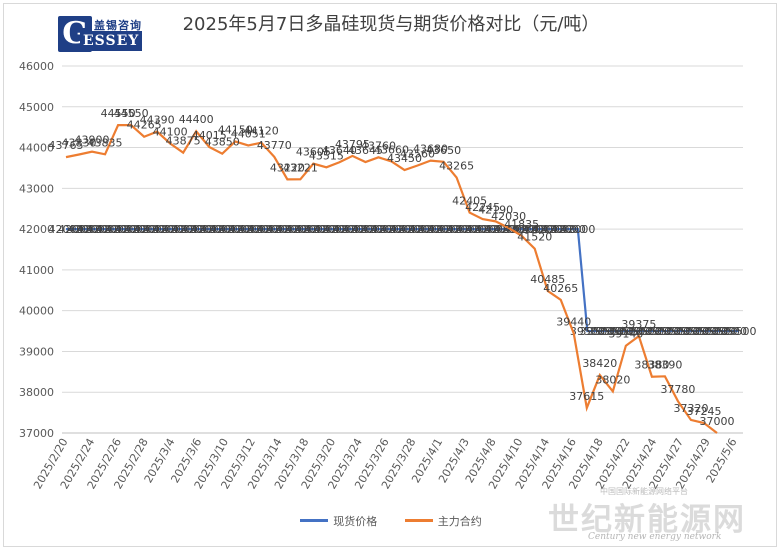 This screenshot has width=782, height=551. Describe the element at coordinates (36, 311) in the screenshot. I see `y-tick-label: 40000` at that location.